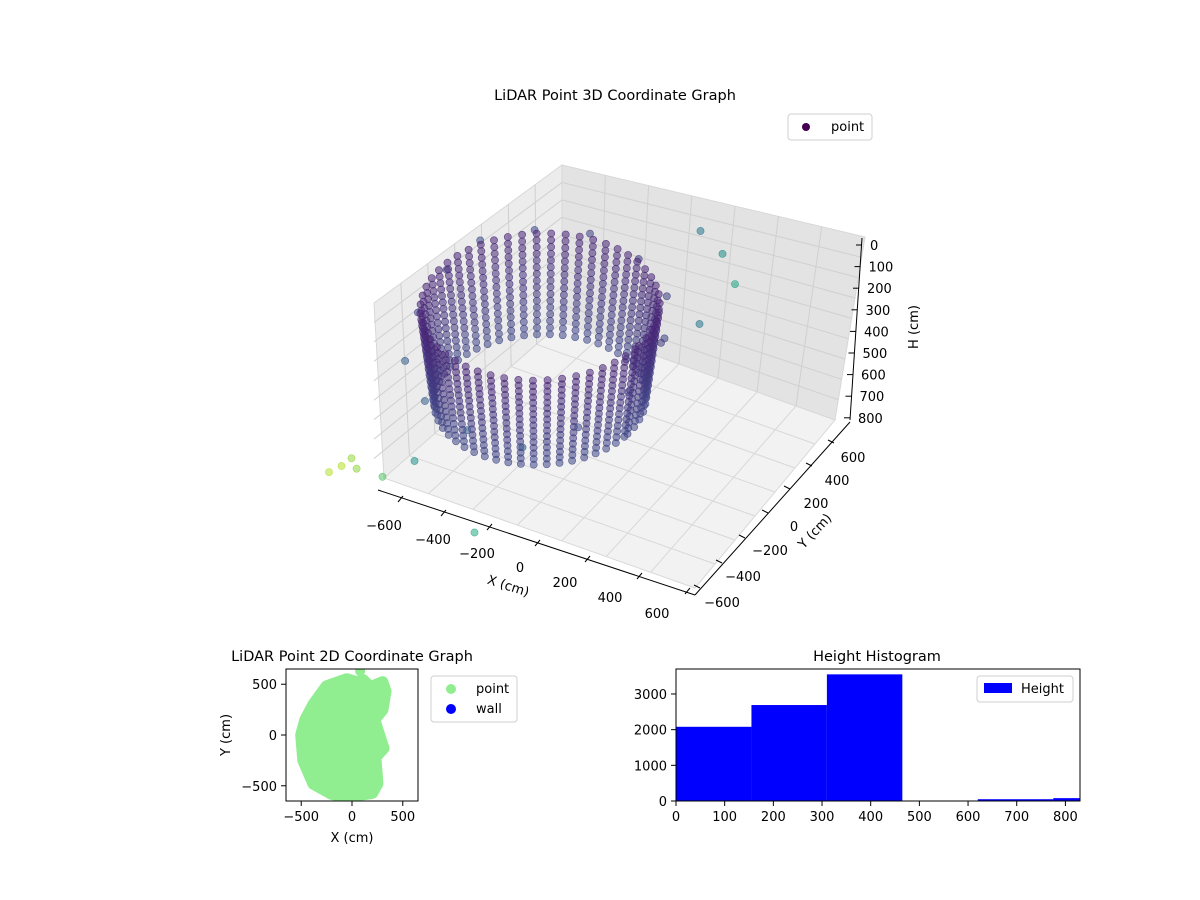  I want to click on legend-3d-marker, so click(806, 127).